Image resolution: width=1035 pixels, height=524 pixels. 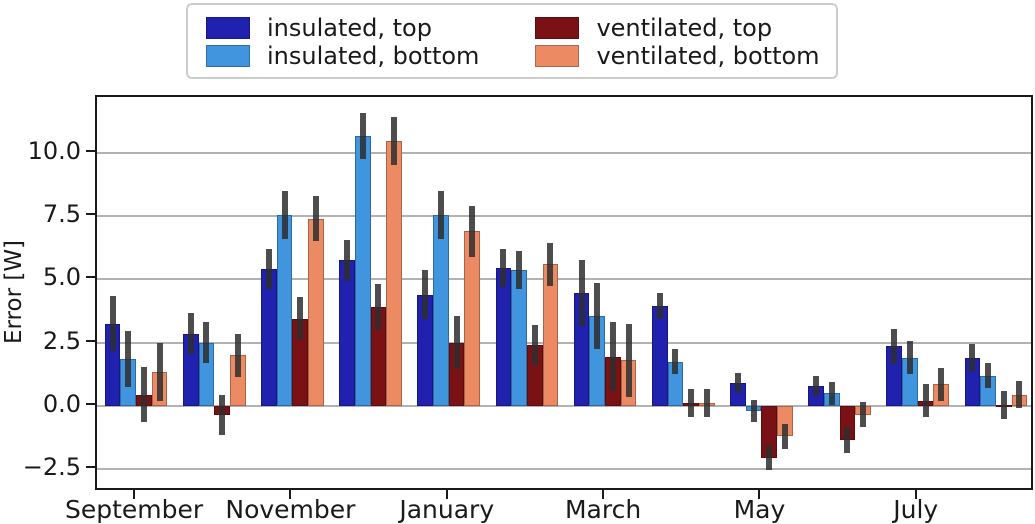 What do you see at coordinates (684, 28) in the screenshot?
I see `legend-label: ventilated, top` at bounding box center [684, 28].